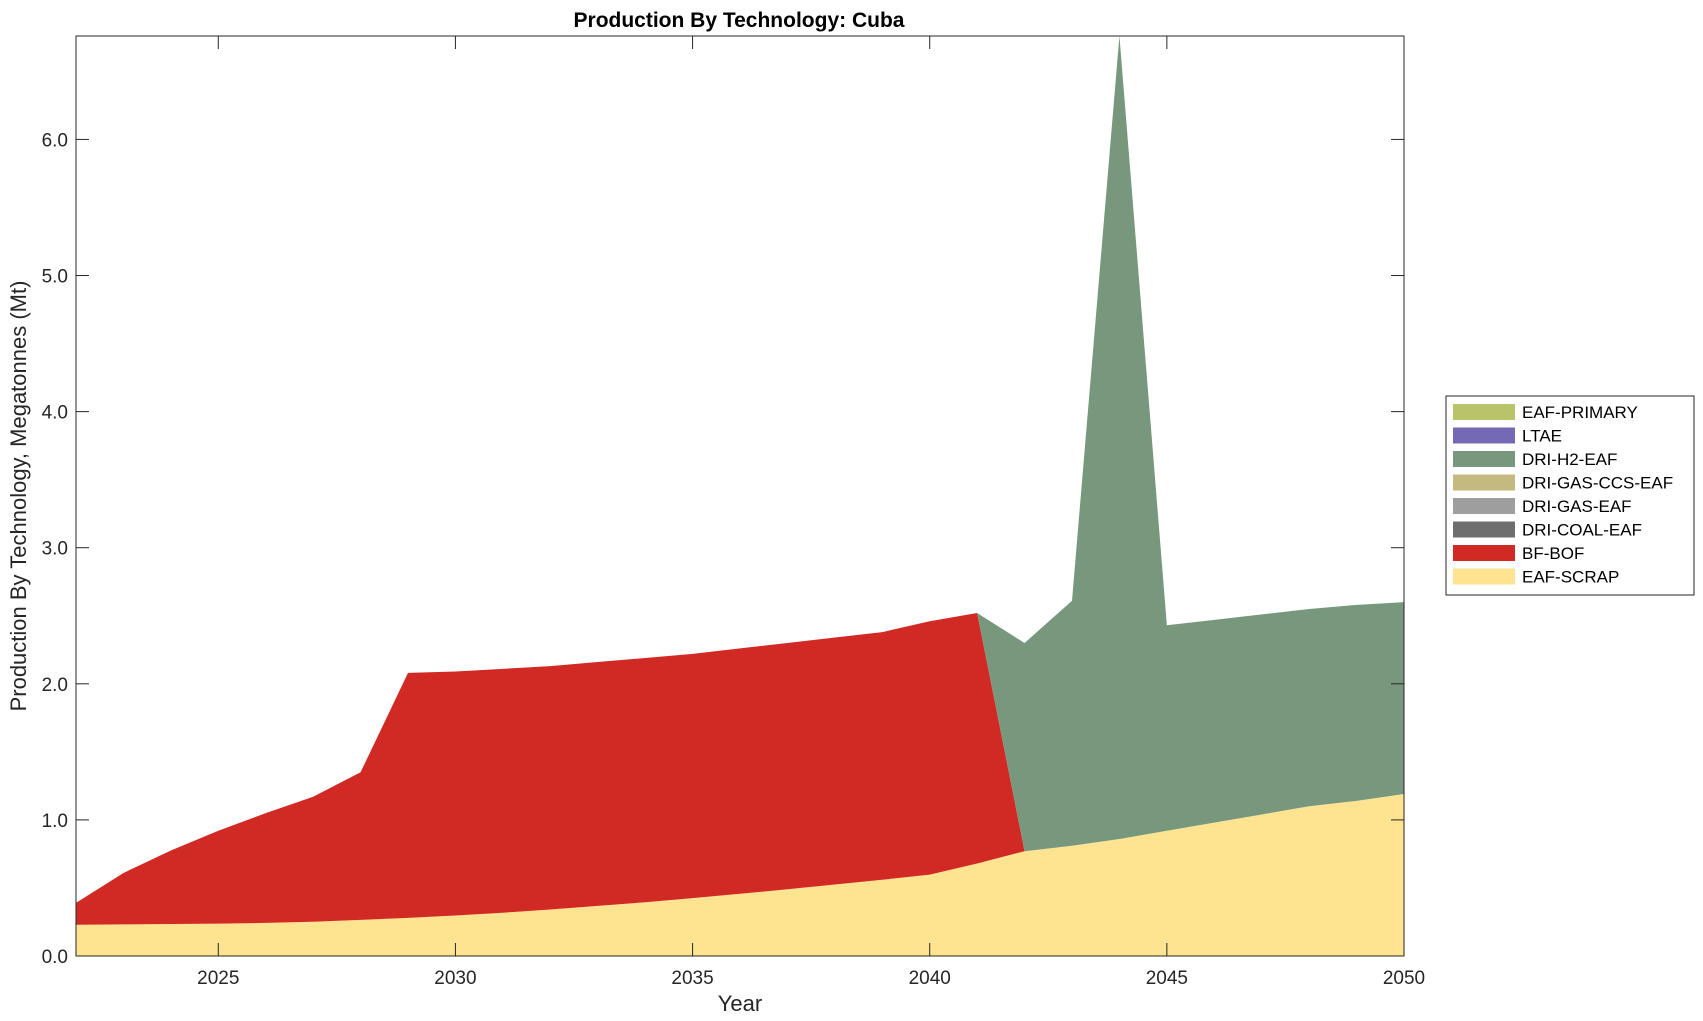 This screenshot has height=1021, width=1703. I want to click on legend-box, so click(1570, 495).